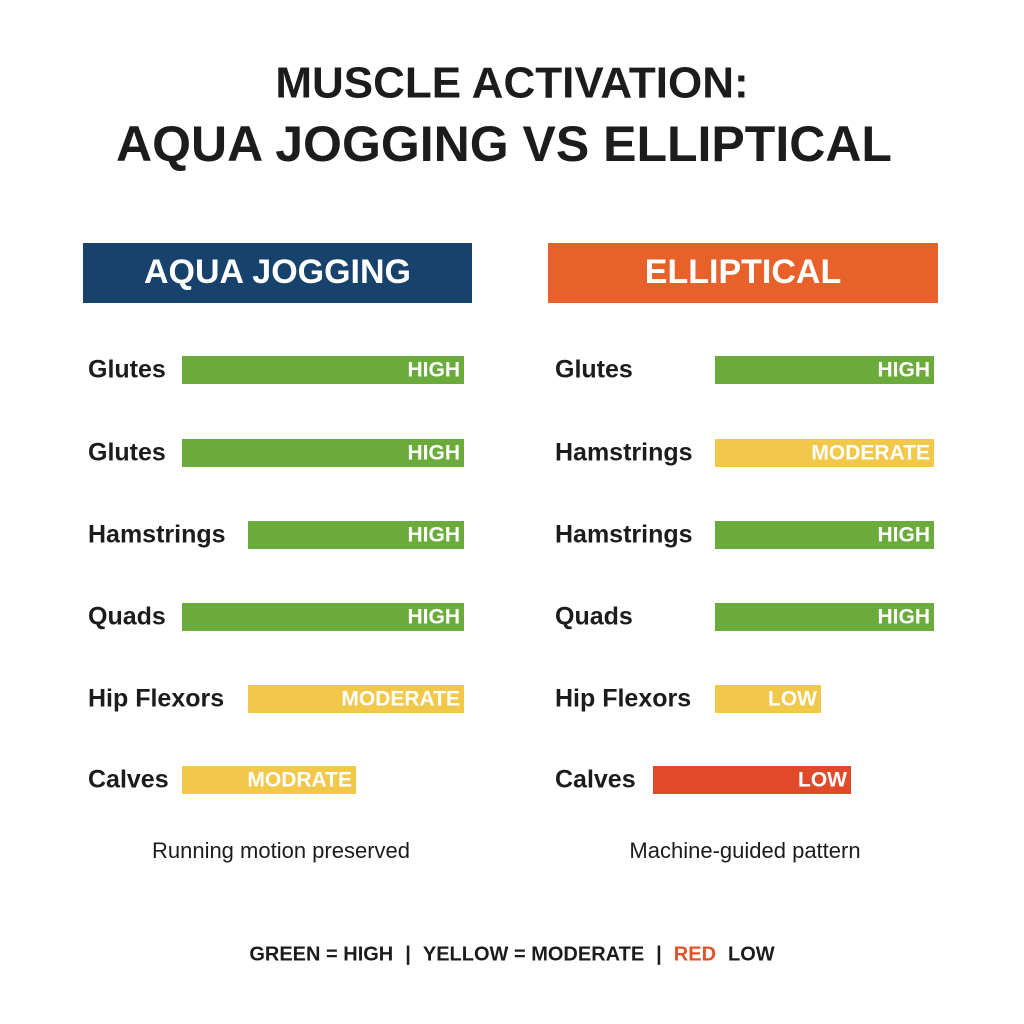  What do you see at coordinates (533, 954) in the screenshot?
I see `legend-item: YELLOW = MODERATE` at bounding box center [533, 954].